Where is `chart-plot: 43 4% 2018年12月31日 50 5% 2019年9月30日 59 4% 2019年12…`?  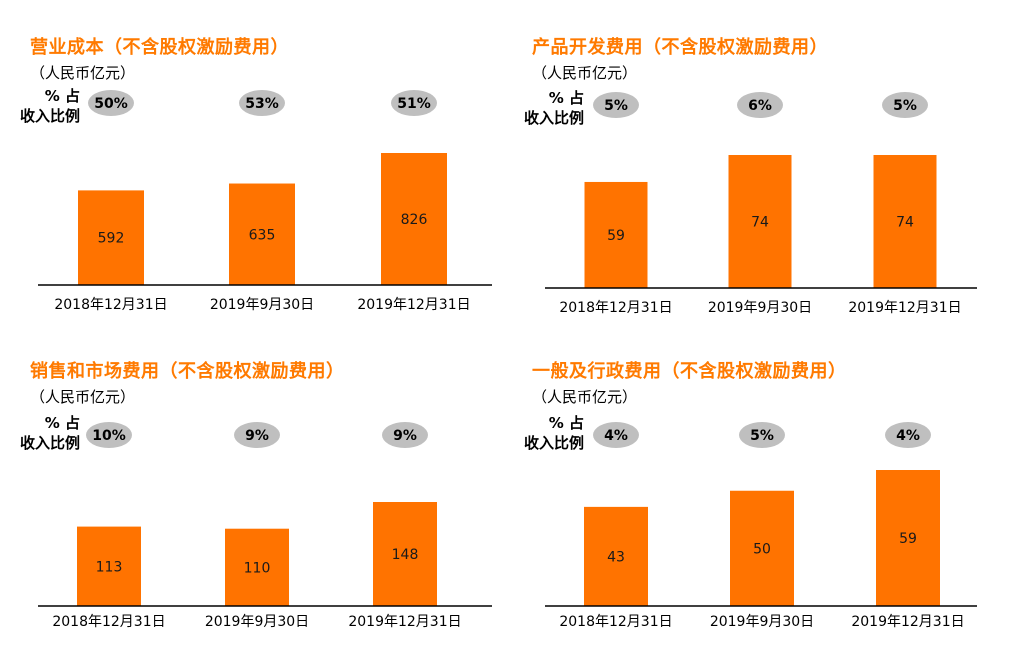 chart-plot: 43 4% 2018年12月31日 50 5% 2019年9月30日 59 4% 2019年12… is located at coordinates (761, 526).